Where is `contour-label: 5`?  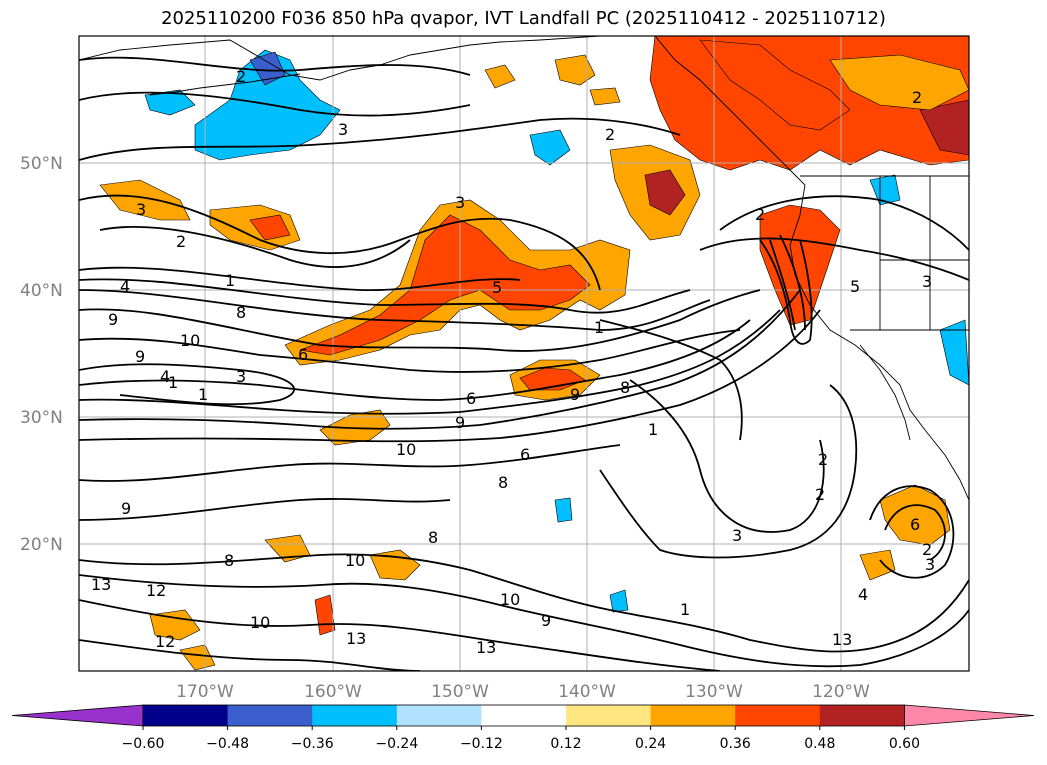
contour-label: 5 is located at coordinates (497, 287).